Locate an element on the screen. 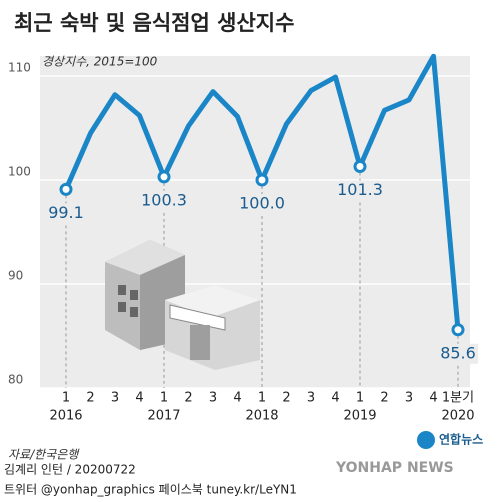 The width and height of the screenshot is (499, 502). y-tick-label: 100 is located at coordinates (19, 172).